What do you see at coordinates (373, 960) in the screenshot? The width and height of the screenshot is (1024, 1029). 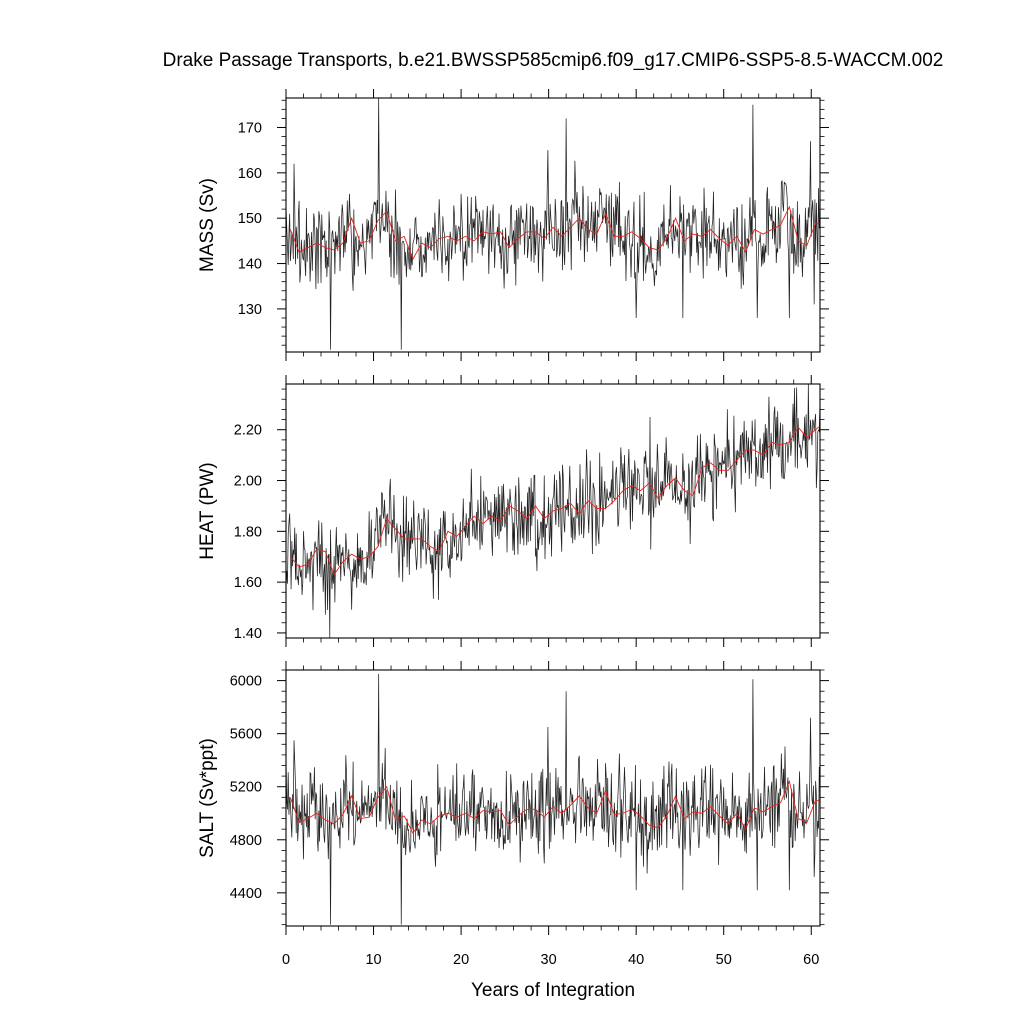 I see `x-tick-label: 10` at bounding box center [373, 960].